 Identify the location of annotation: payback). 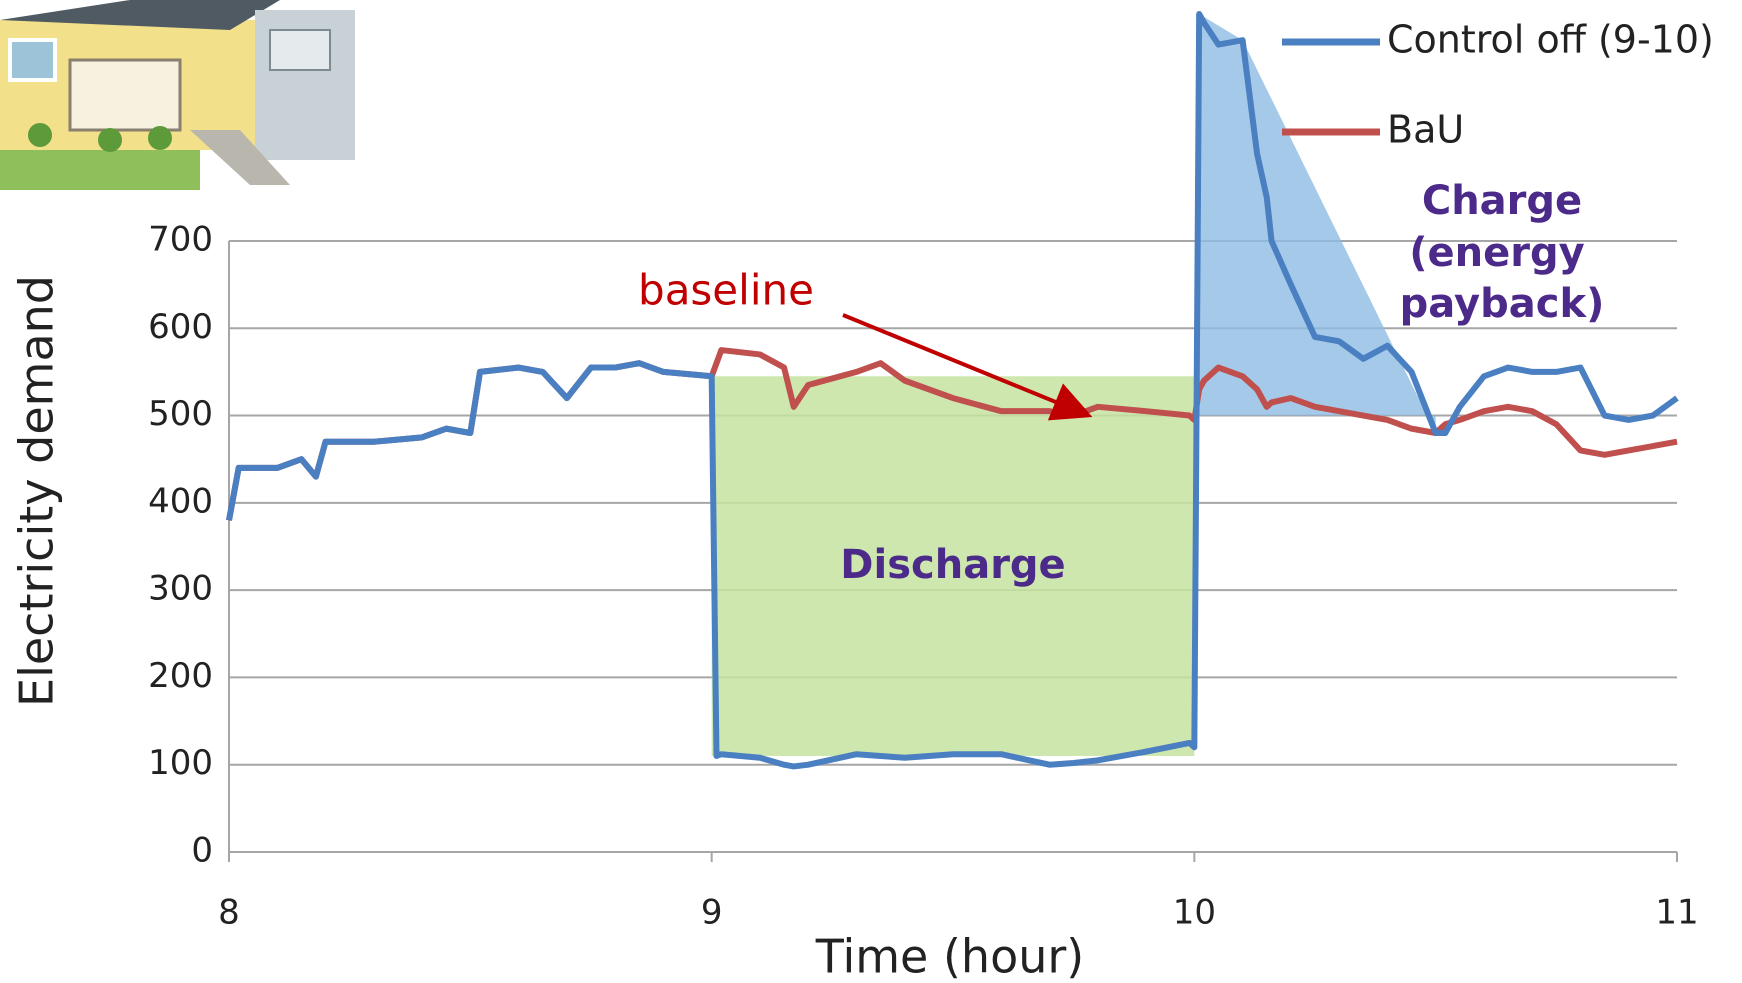
(1502, 304).